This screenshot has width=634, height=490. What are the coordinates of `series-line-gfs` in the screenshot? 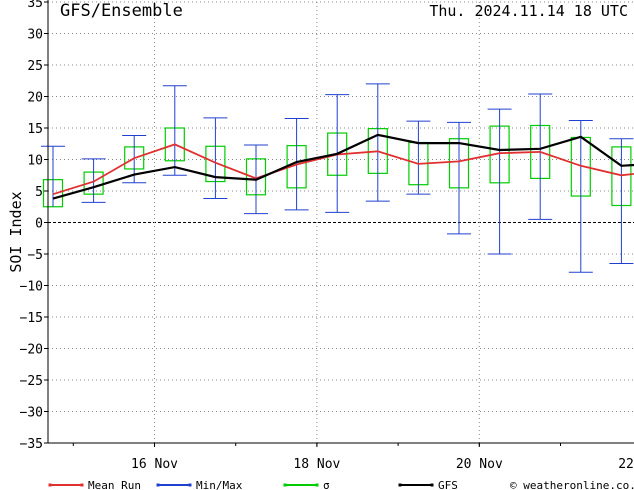 It's located at (343, 166).